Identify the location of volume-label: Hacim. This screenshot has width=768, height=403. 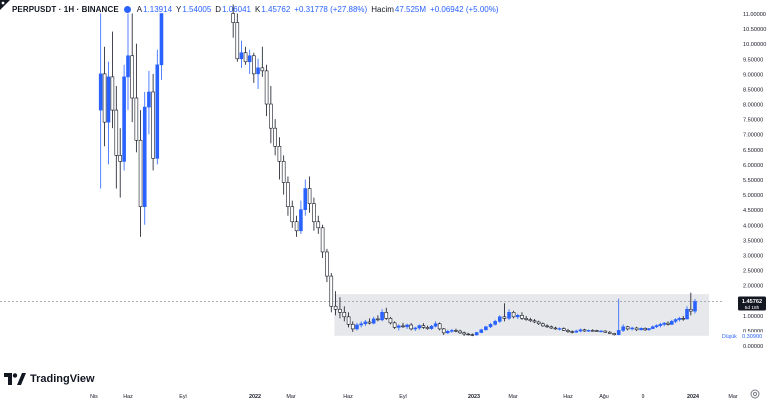
(382, 9).